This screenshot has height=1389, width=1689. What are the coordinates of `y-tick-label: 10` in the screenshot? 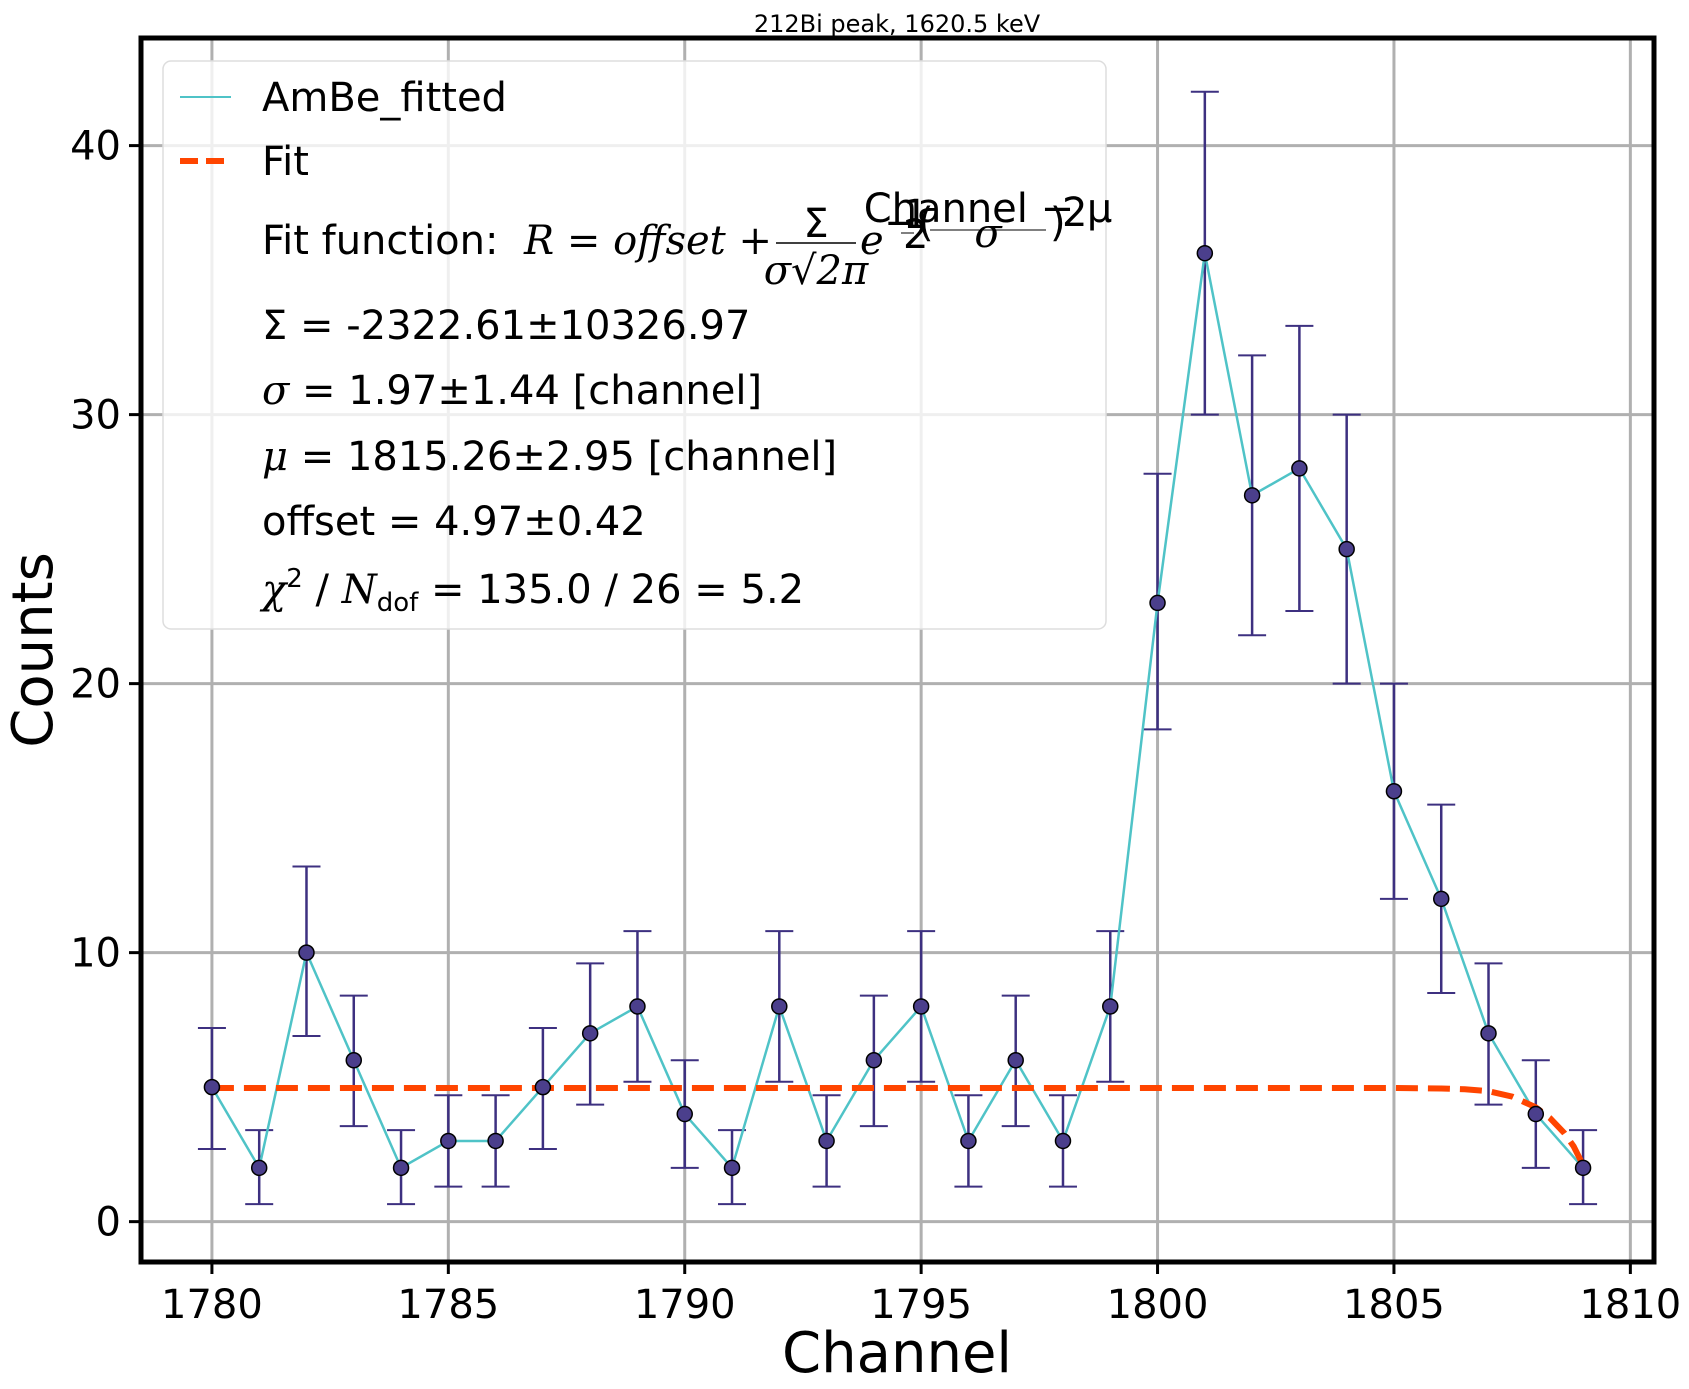 It's located at (95, 954).